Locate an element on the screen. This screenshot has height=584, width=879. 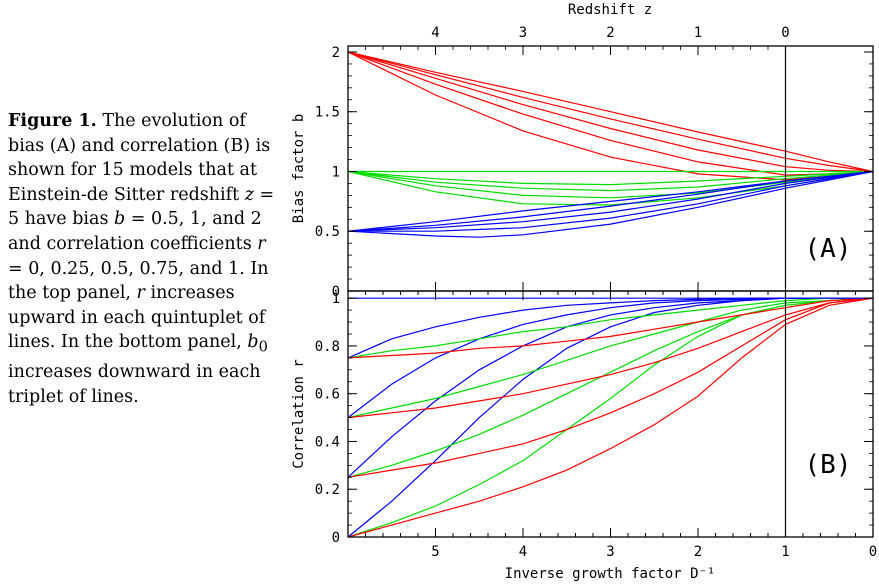
top-x-tick-label: 3 is located at coordinates (523, 33).